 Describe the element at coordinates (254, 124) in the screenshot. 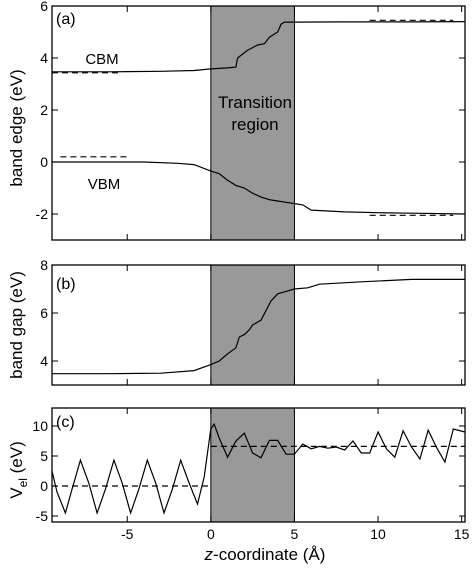

I see `transition-label-line2: region` at that location.